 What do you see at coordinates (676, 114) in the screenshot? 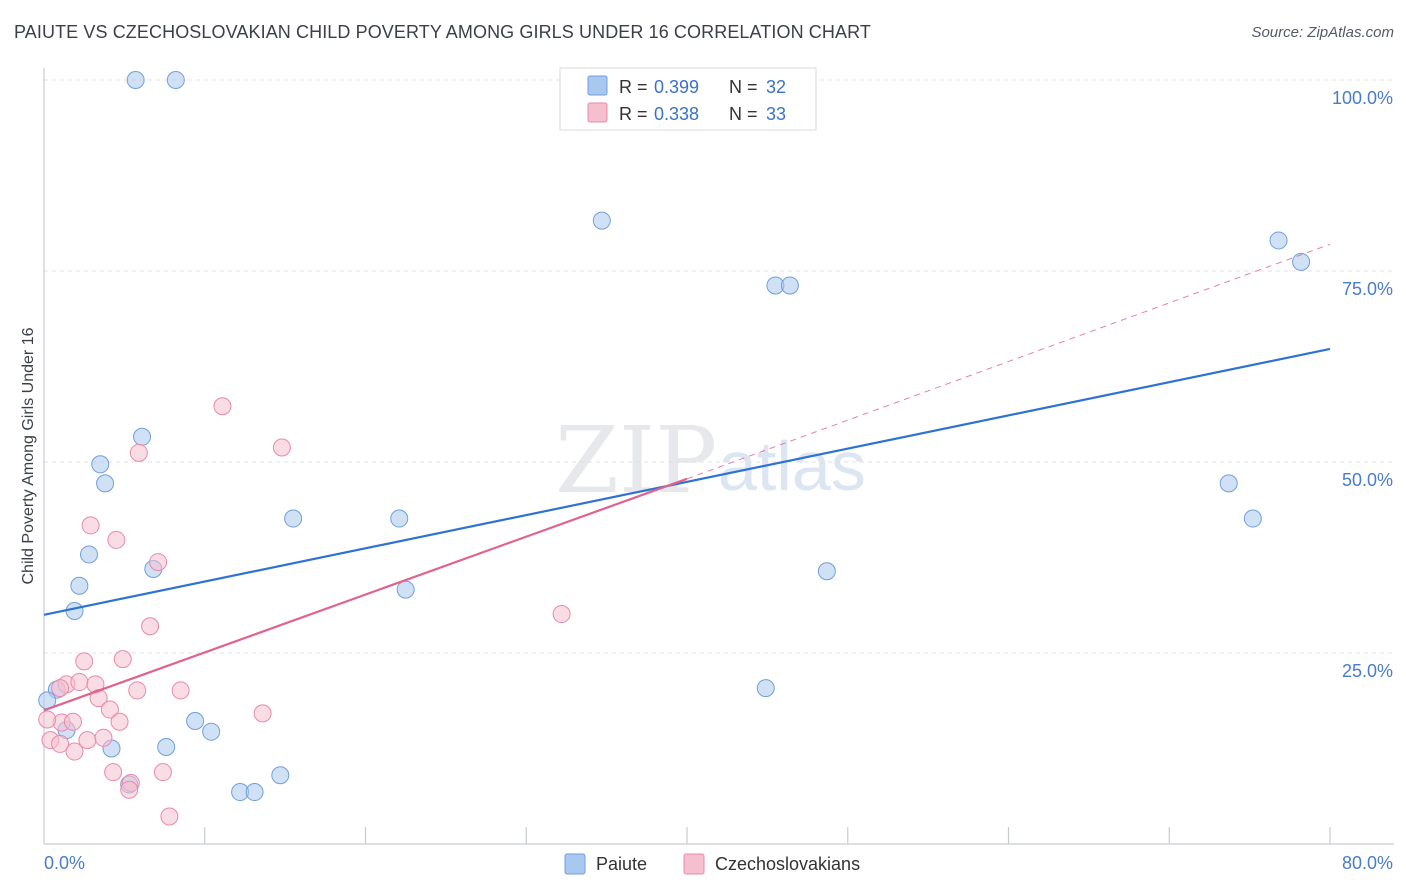
I see `legend-r-value-czechoslovakians: 0.338` at bounding box center [676, 114].